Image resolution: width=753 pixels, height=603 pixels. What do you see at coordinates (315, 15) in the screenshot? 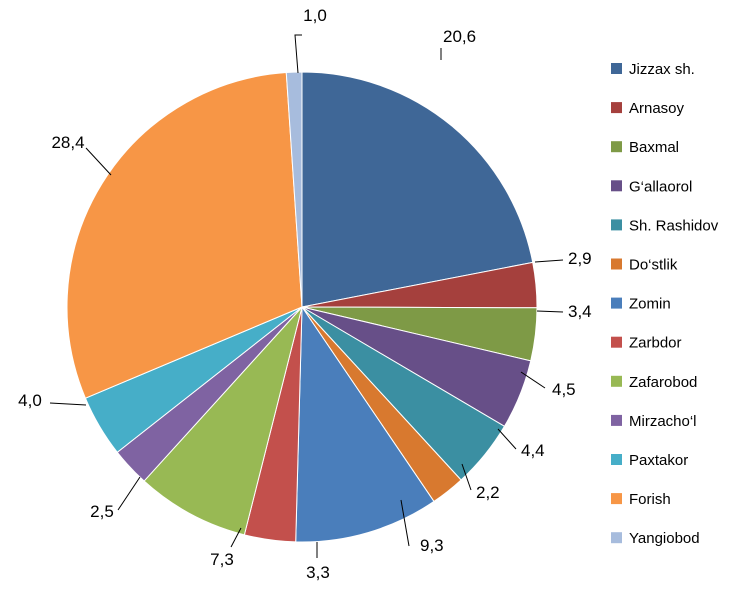
I see `data-label-13: 1,0` at bounding box center [315, 15].